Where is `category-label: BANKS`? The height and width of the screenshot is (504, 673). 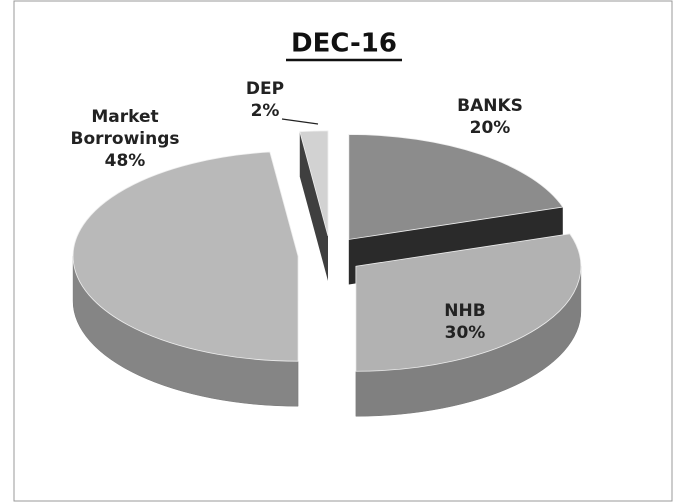 category-label: BANKS is located at coordinates (490, 106).